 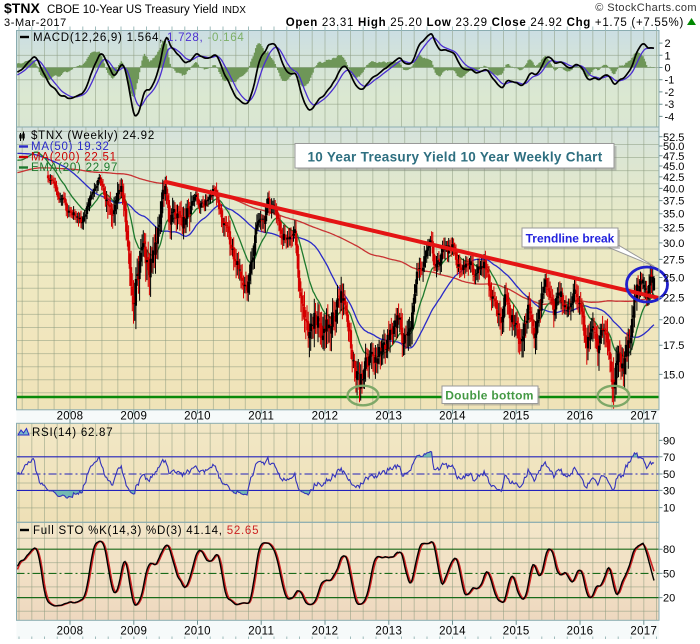 What do you see at coordinates (673, 157) in the screenshot?
I see `svg-text: 47.5` at bounding box center [673, 157].